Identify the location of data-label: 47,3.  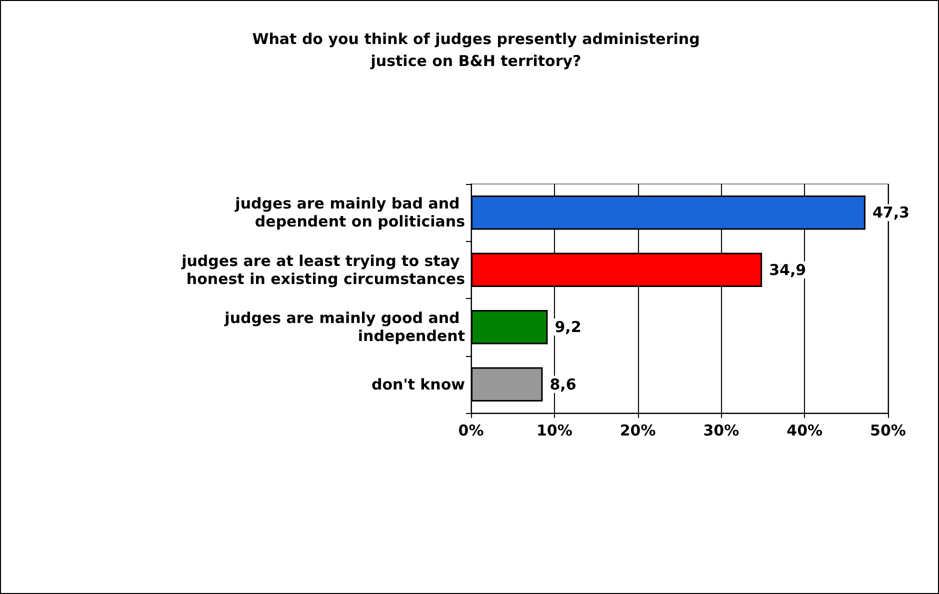
(891, 213).